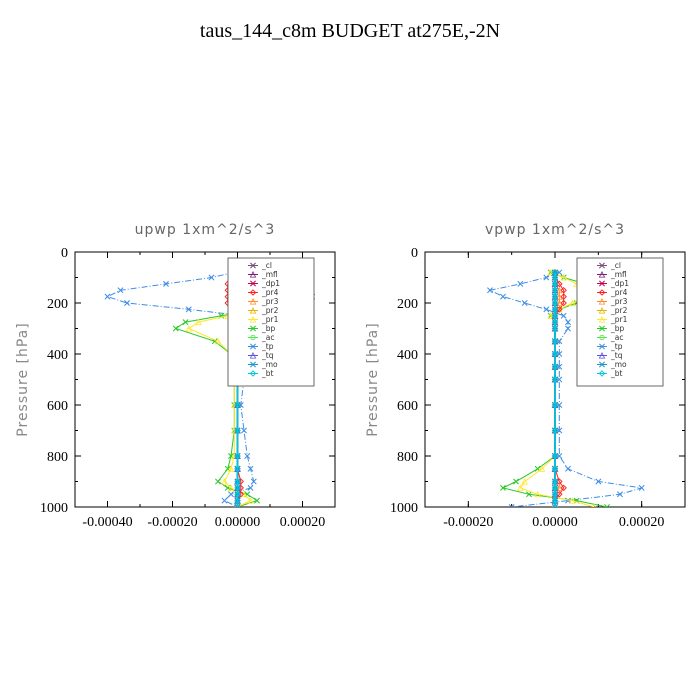  What do you see at coordinates (555, 230) in the screenshot?
I see `panel-title: vpwp 1xm^2/s^3` at bounding box center [555, 230].